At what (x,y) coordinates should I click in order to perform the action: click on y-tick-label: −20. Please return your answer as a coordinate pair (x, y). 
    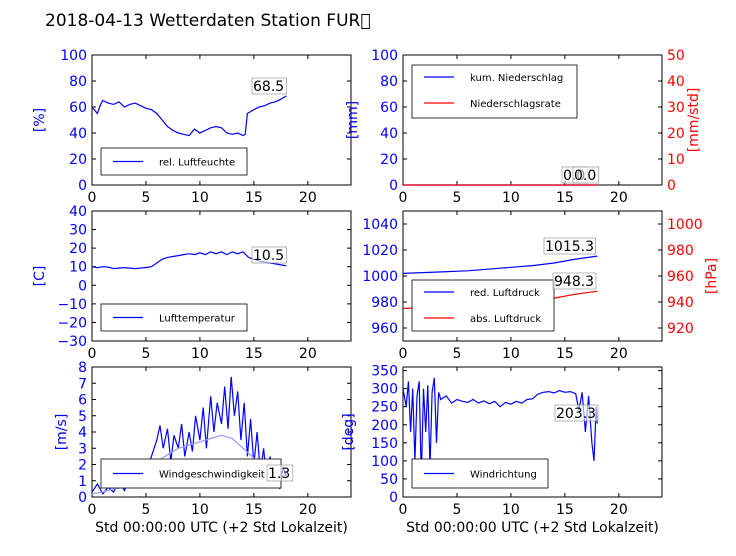
    Looking at the image, I should click on (72, 323).